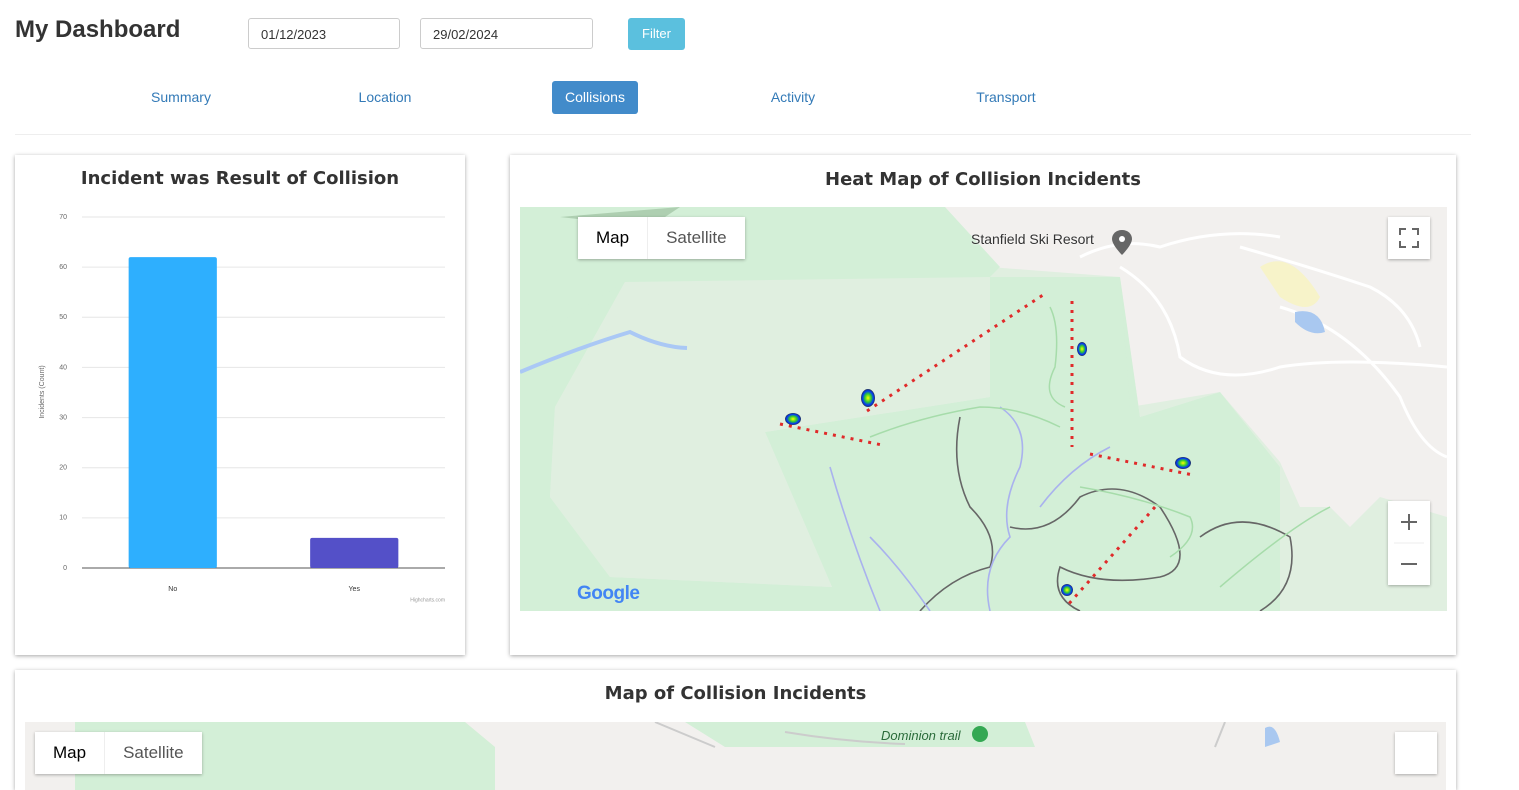  Describe the element at coordinates (240, 178) in the screenshot. I see `chart-title: Incident was Result of Collision` at that location.